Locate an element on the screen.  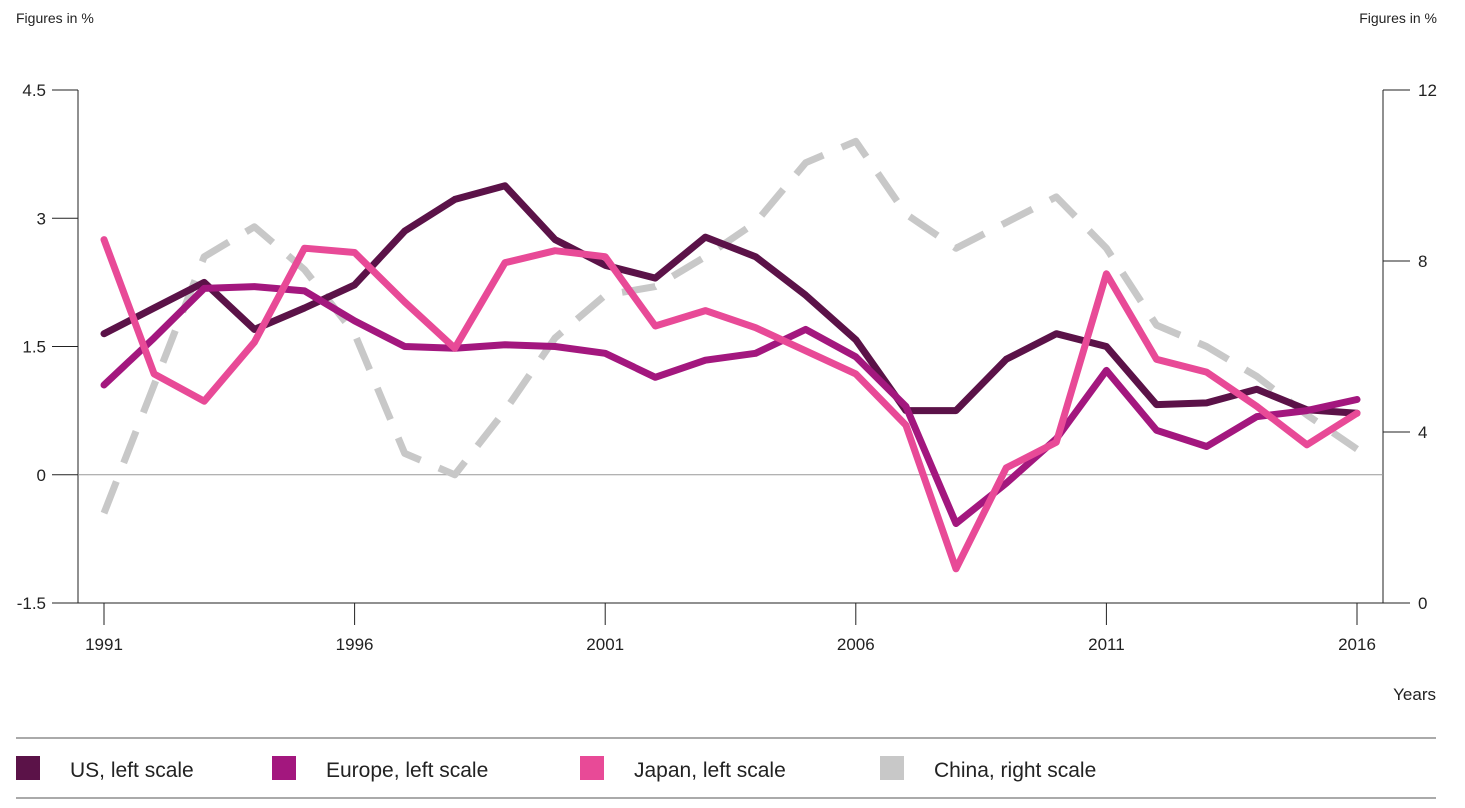
left-tick-label: 0 is located at coordinates (41, 475).